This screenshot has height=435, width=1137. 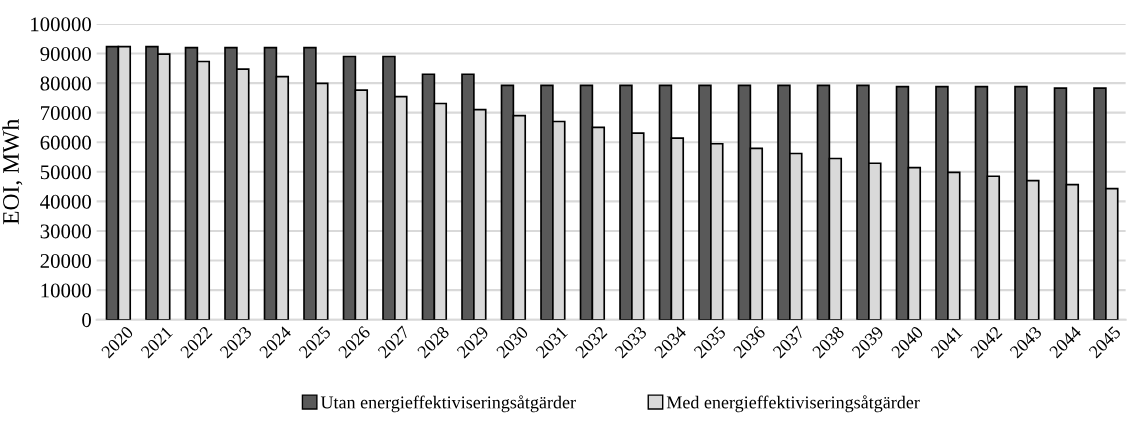 What do you see at coordinates (65, 83) in the screenshot?
I see `y-tick-label: 80000` at bounding box center [65, 83].